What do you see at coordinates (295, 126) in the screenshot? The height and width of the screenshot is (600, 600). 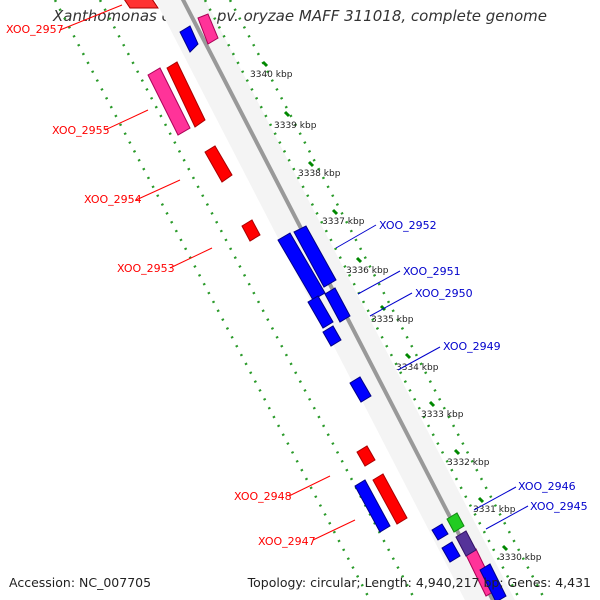 I see `scale-label: 3339 kbp` at bounding box center [295, 126].